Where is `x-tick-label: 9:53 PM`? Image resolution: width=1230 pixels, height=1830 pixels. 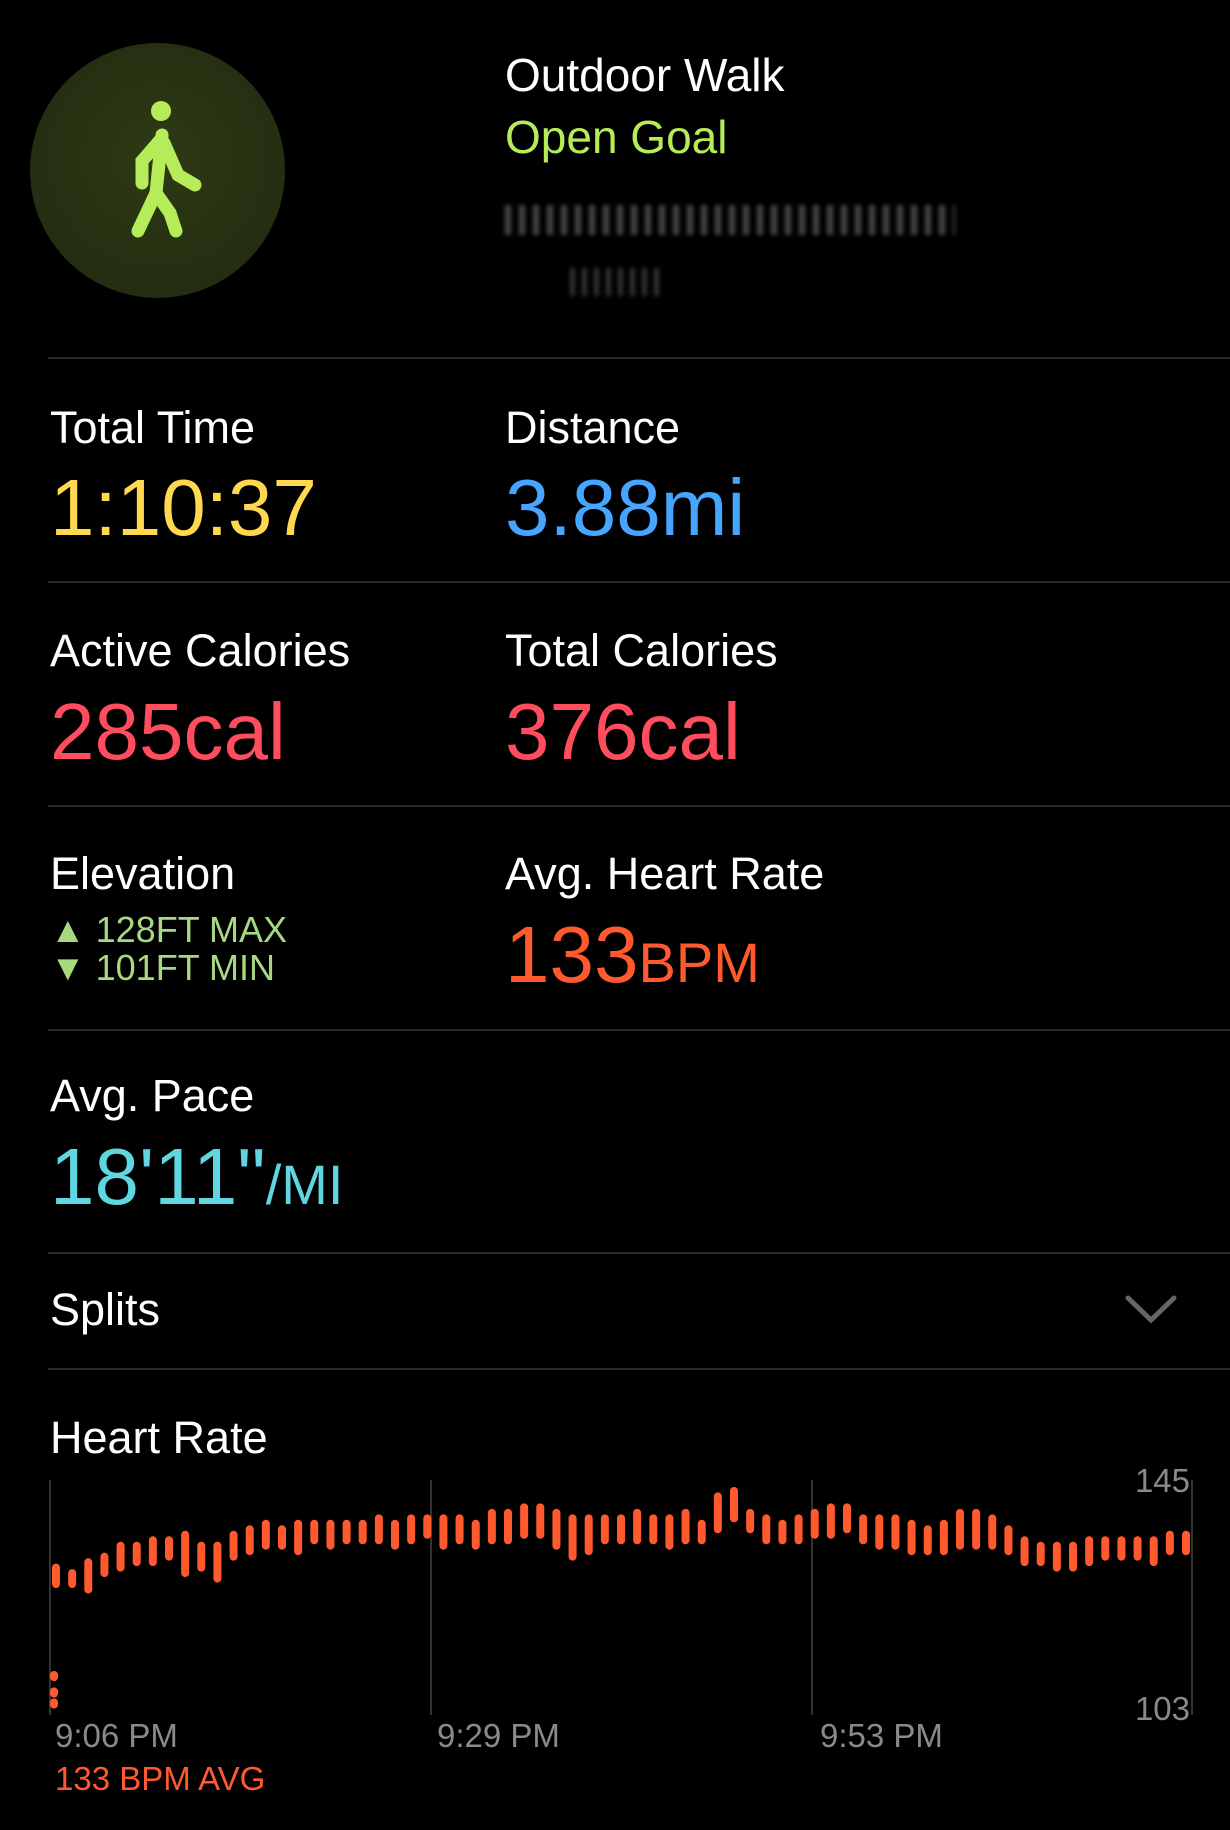 x-tick-label: 9:53 PM is located at coordinates (881, 1735).